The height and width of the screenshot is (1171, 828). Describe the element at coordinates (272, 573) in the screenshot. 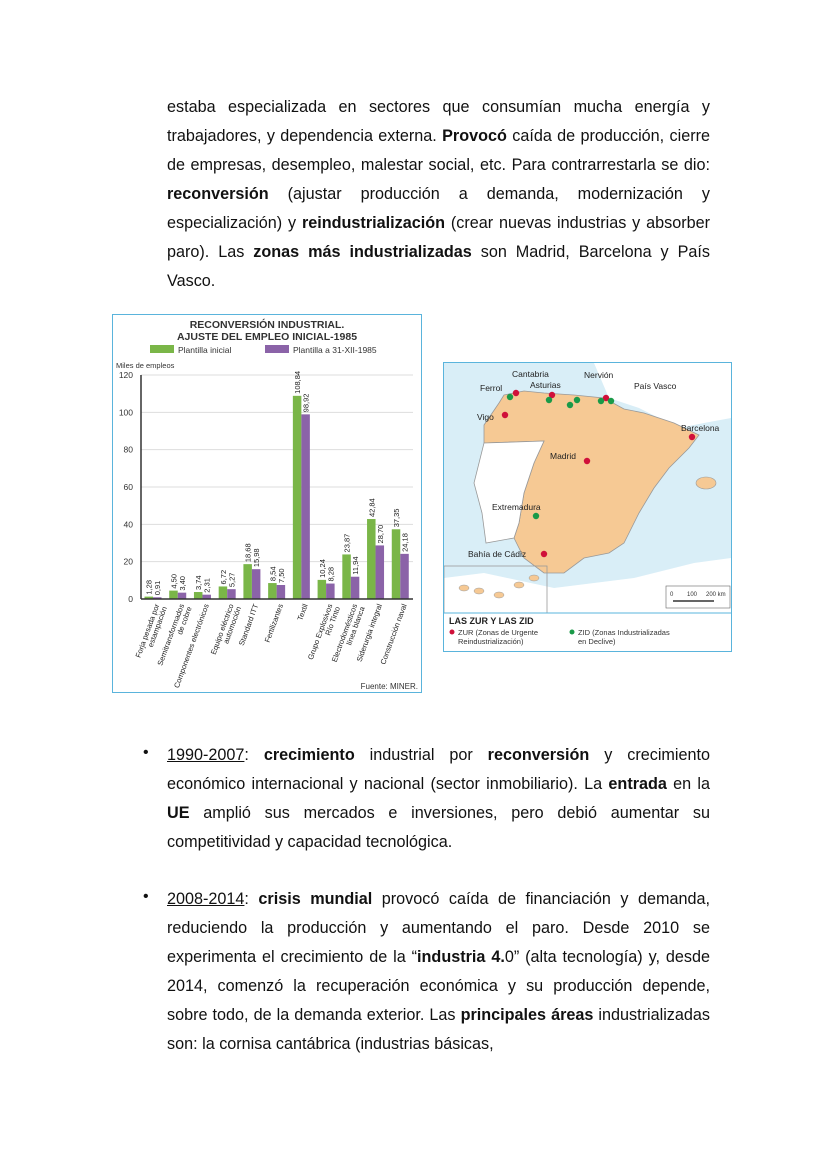

I see `data-label: 8,54` at that location.